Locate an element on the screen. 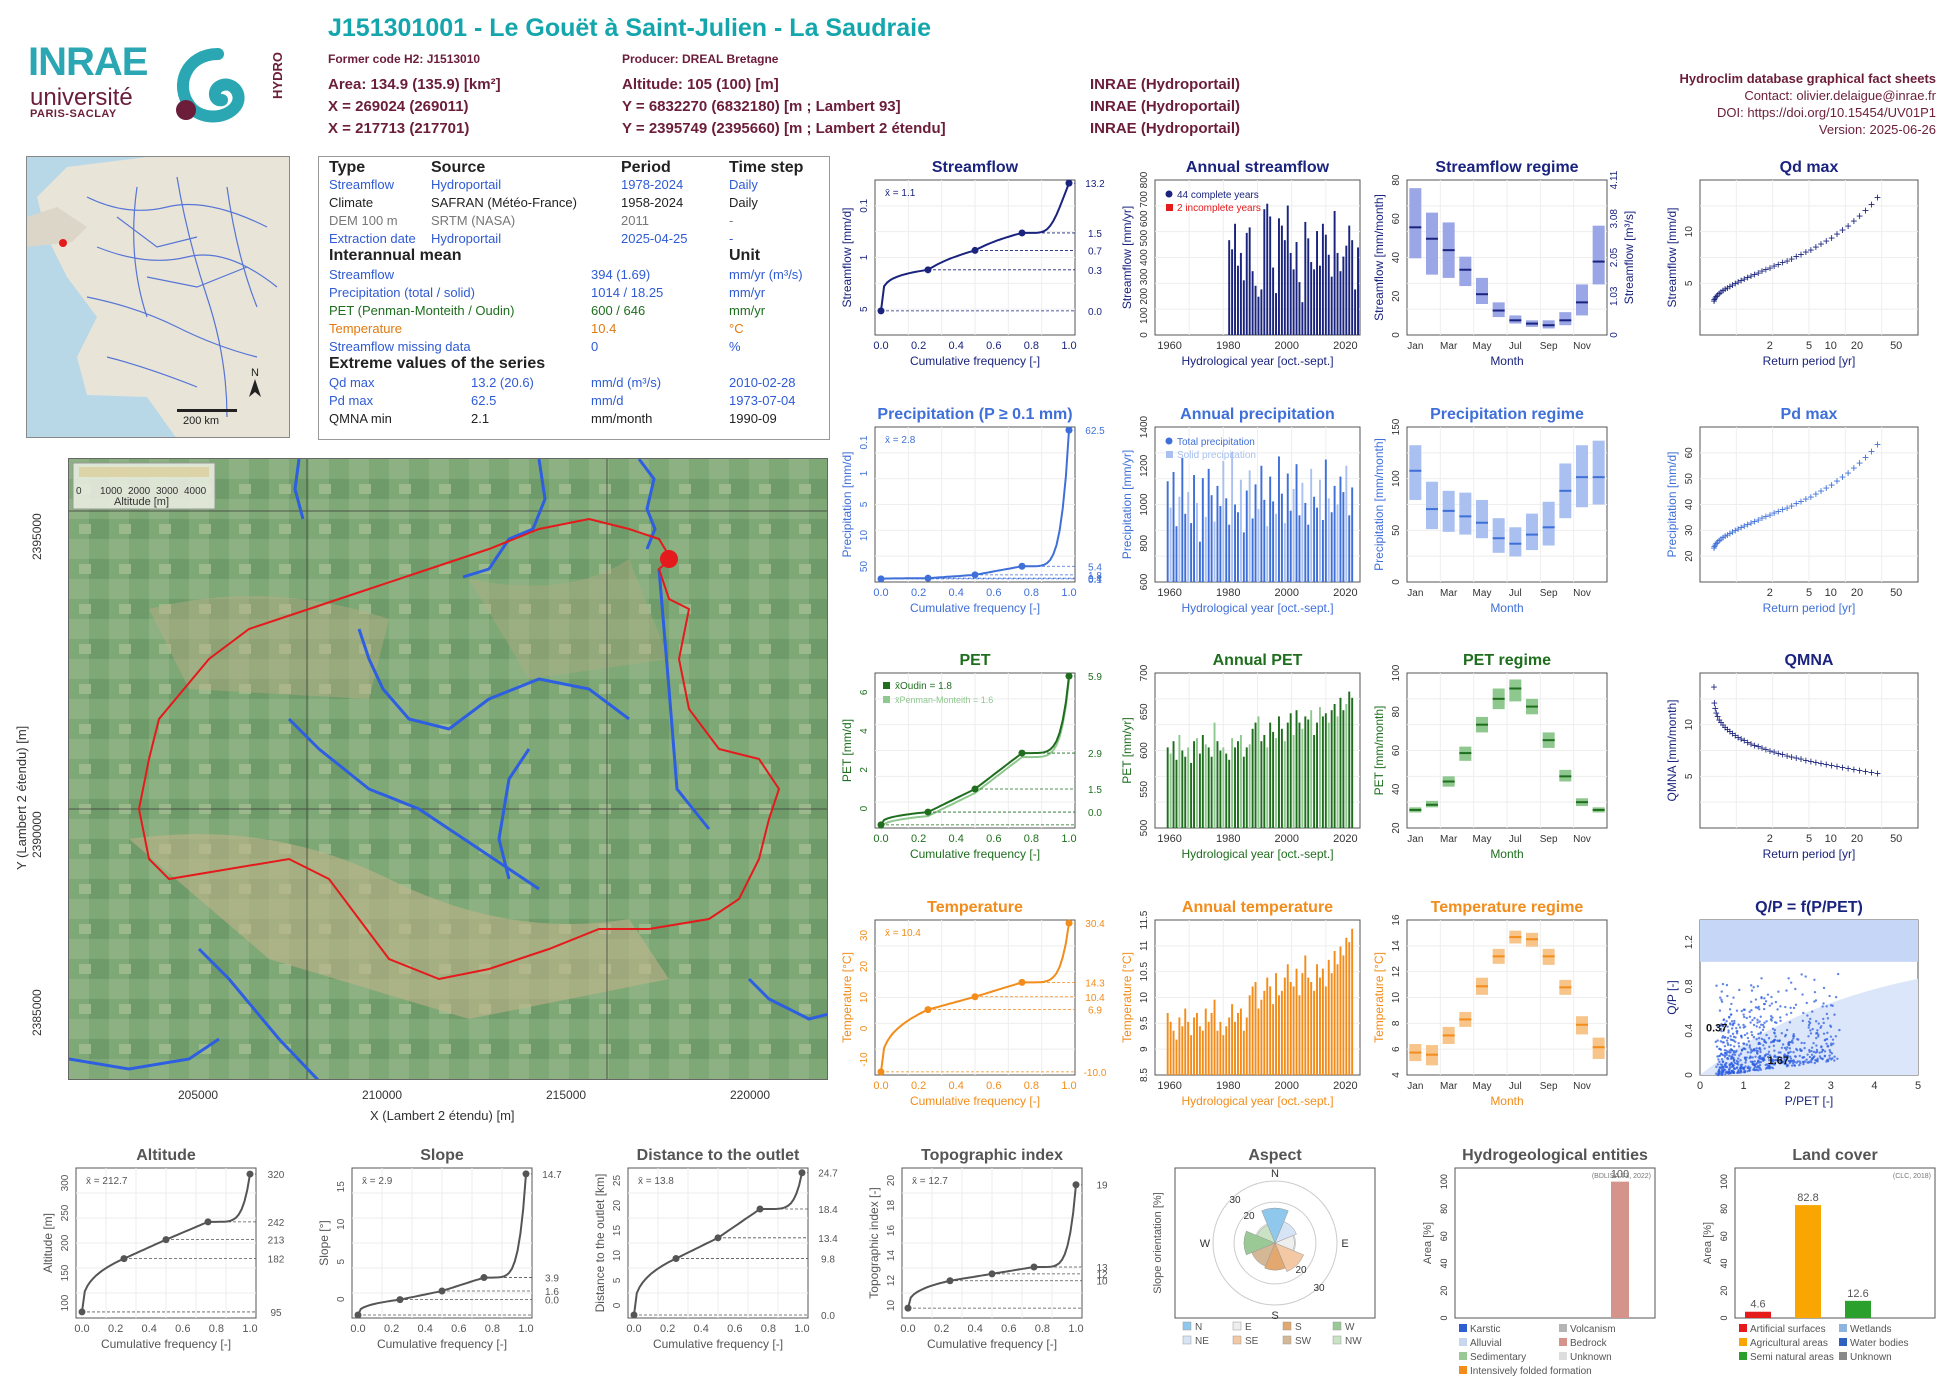 The width and height of the screenshot is (1960, 1386). tick-label: 80 is located at coordinates (1724, 1209).